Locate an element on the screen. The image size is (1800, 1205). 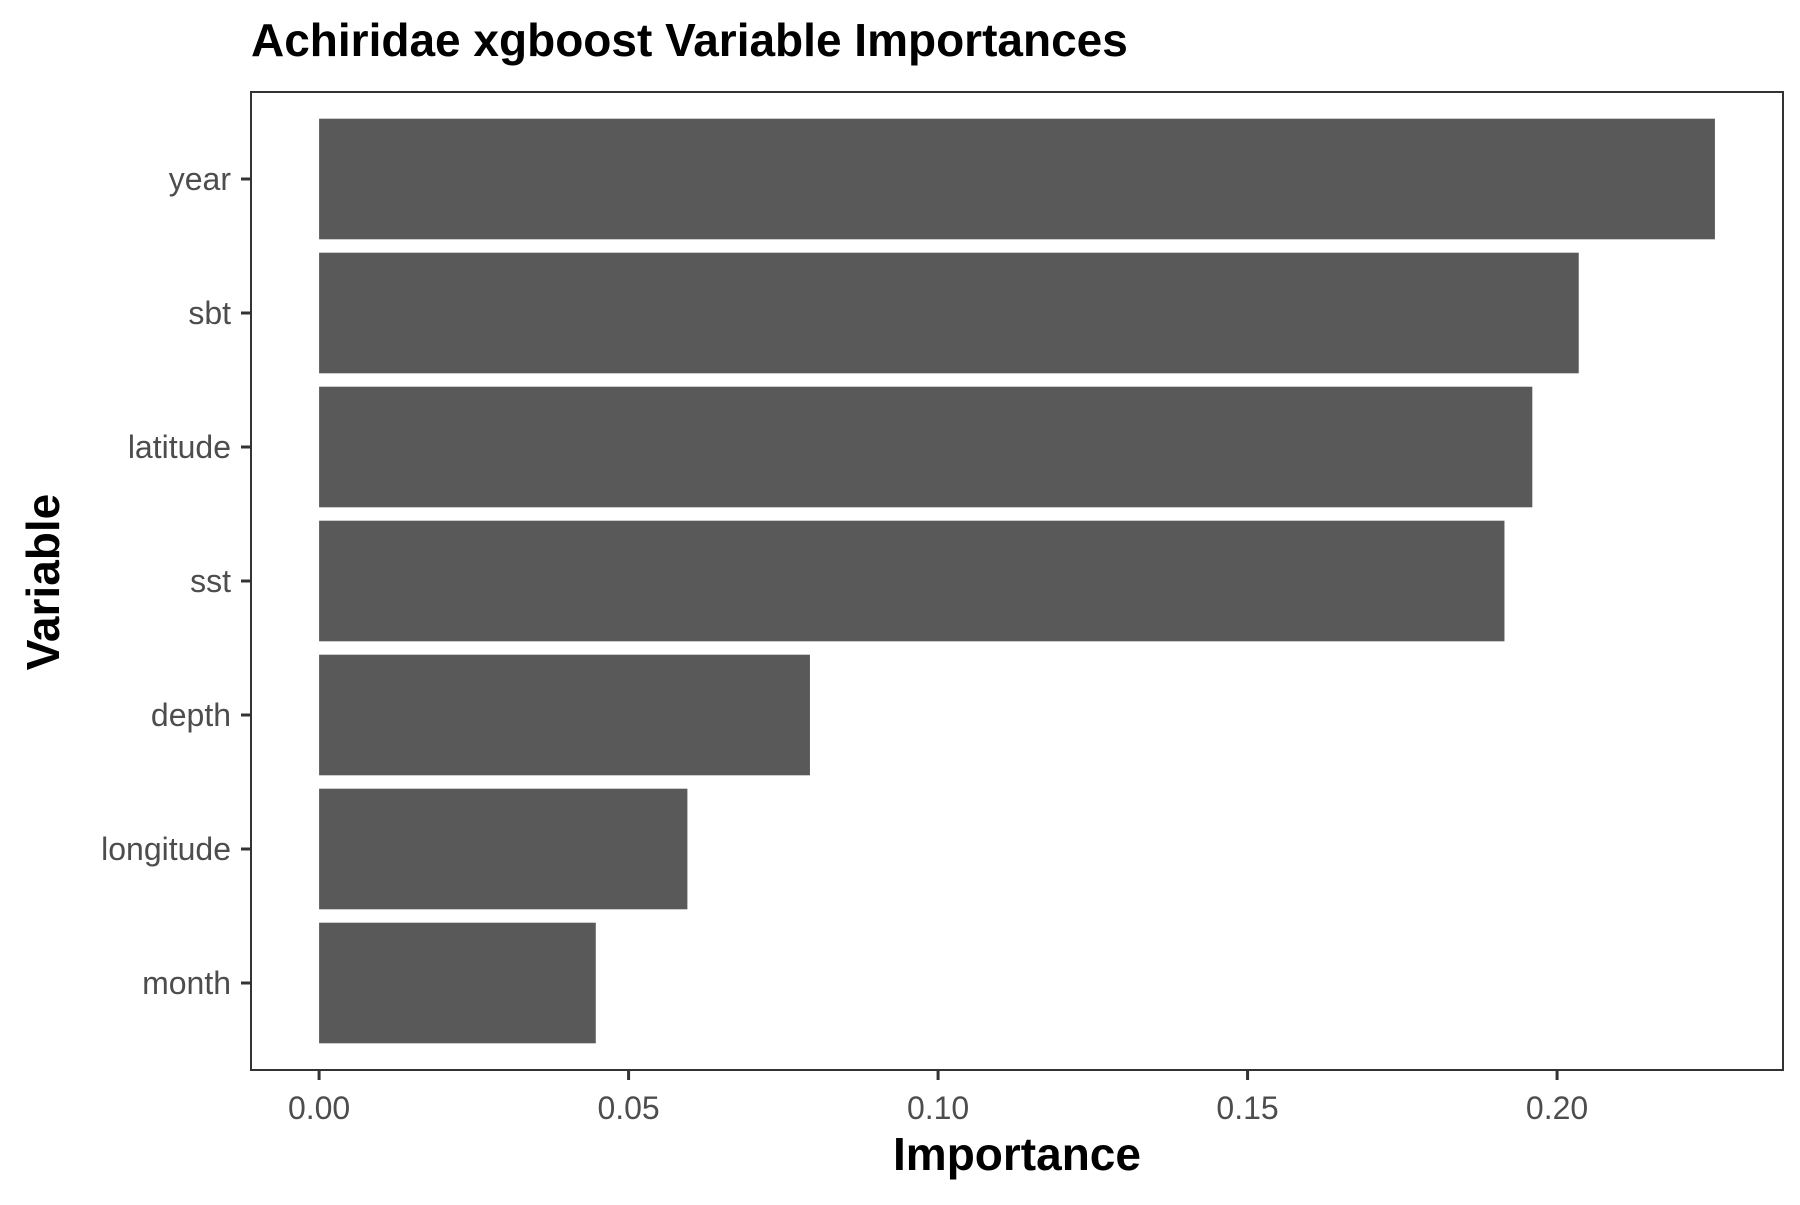
x-tick-label-0.00: 0.00 is located at coordinates (319, 1108).